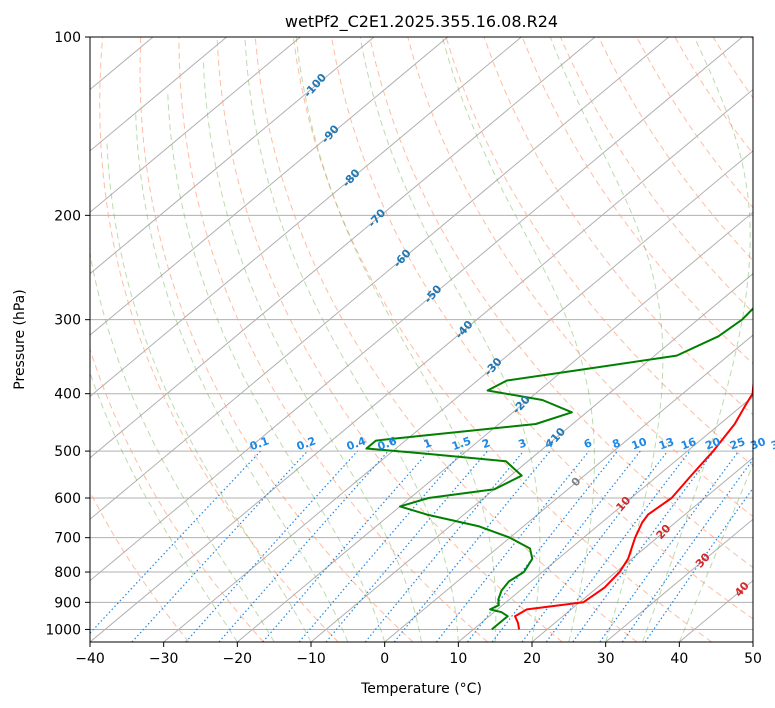  Describe the element at coordinates (67, 499) in the screenshot. I see `y-tick-label: 600` at that location.